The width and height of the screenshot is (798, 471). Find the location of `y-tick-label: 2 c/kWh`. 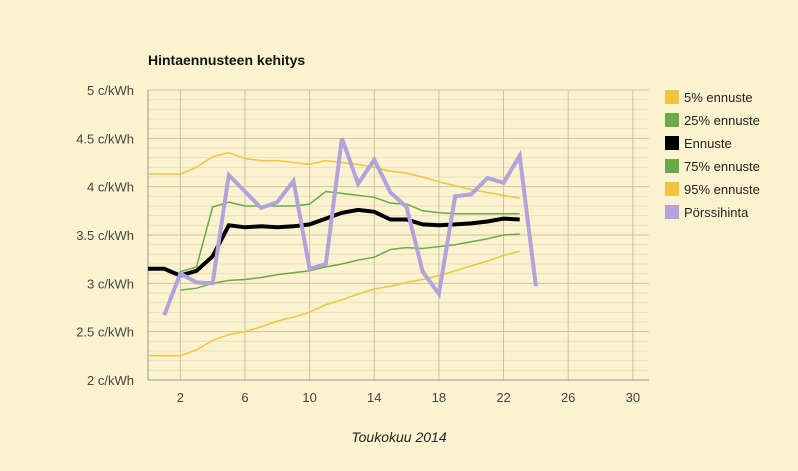

y-tick-label: 2 c/kWh is located at coordinates (110, 380).